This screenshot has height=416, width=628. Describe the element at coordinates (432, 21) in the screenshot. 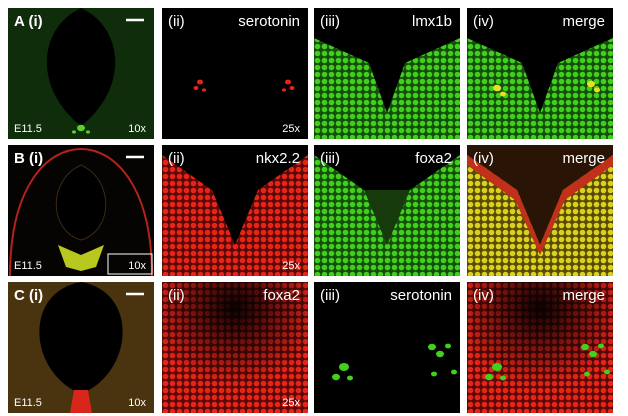

I see `marker-label: lmx1b` at that location.